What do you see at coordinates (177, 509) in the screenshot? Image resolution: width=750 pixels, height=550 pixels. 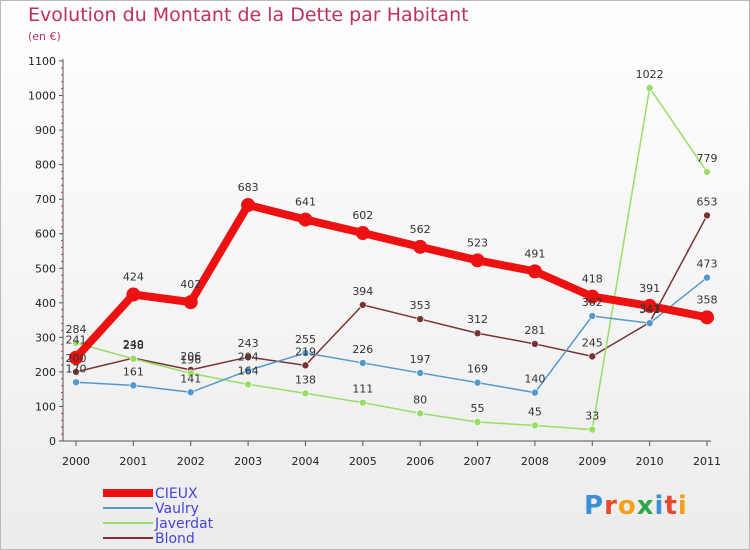 I see `legend-label-vaulry: Vaulry` at bounding box center [177, 509].